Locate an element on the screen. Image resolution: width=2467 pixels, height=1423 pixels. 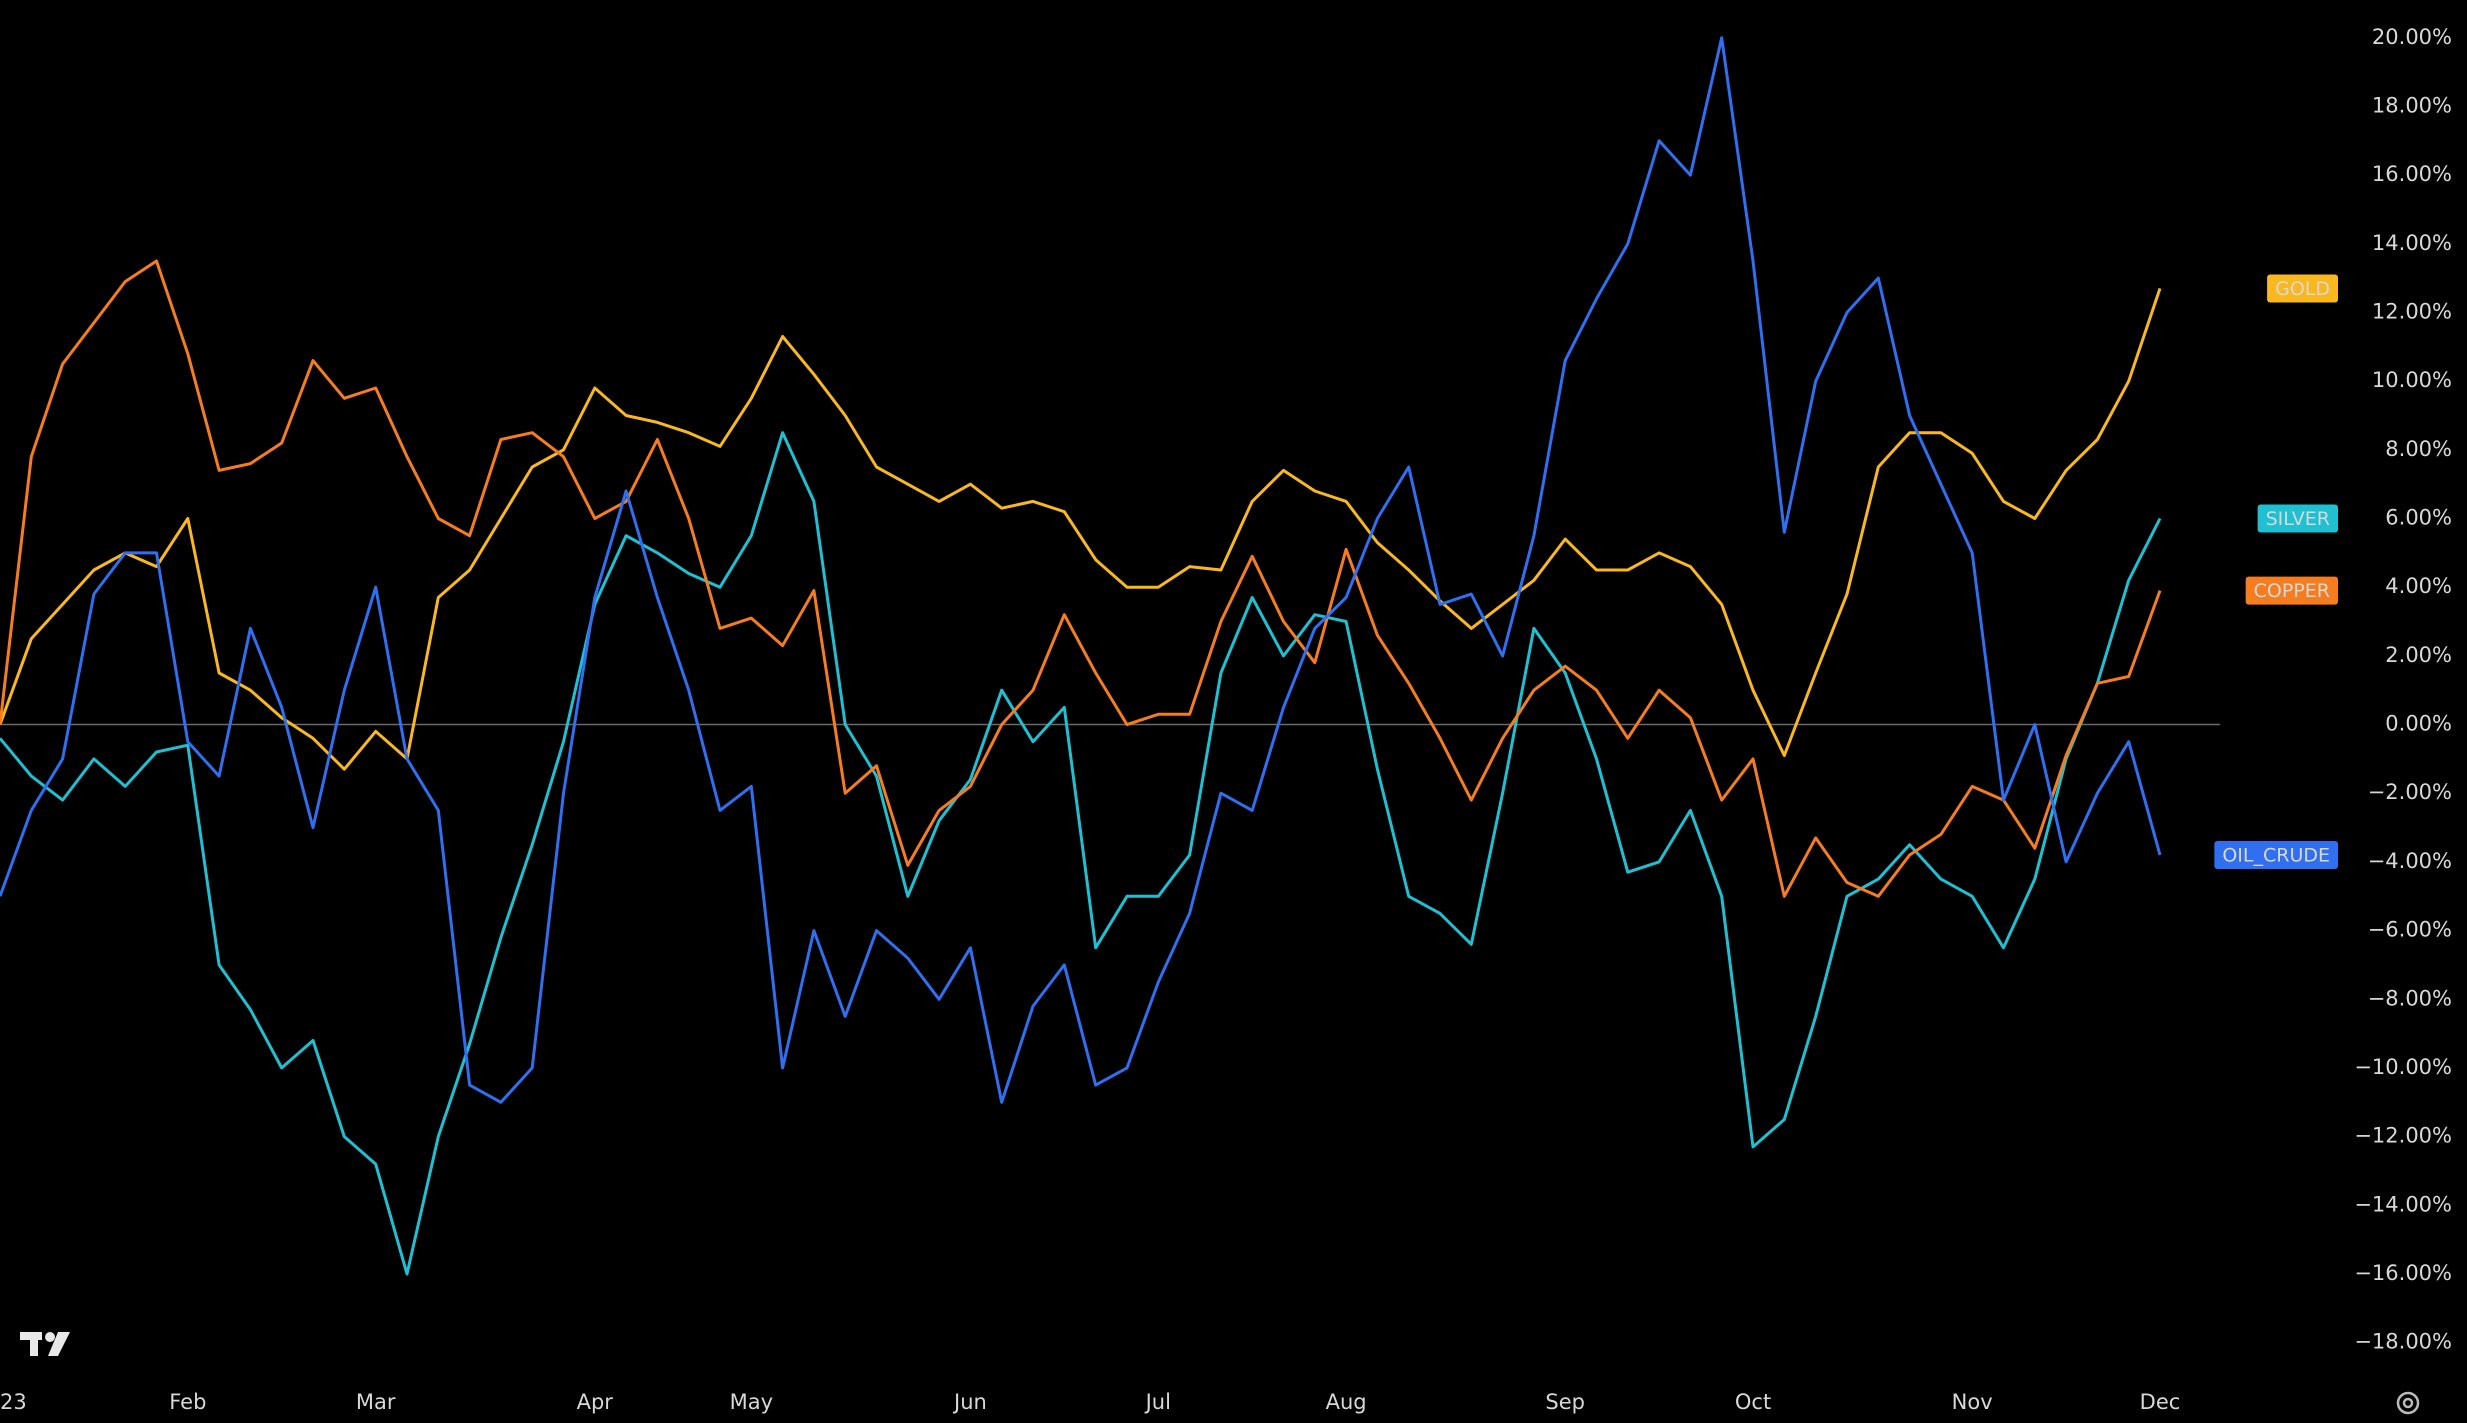
y-tick-label: −6.00% is located at coordinates (2410, 930).